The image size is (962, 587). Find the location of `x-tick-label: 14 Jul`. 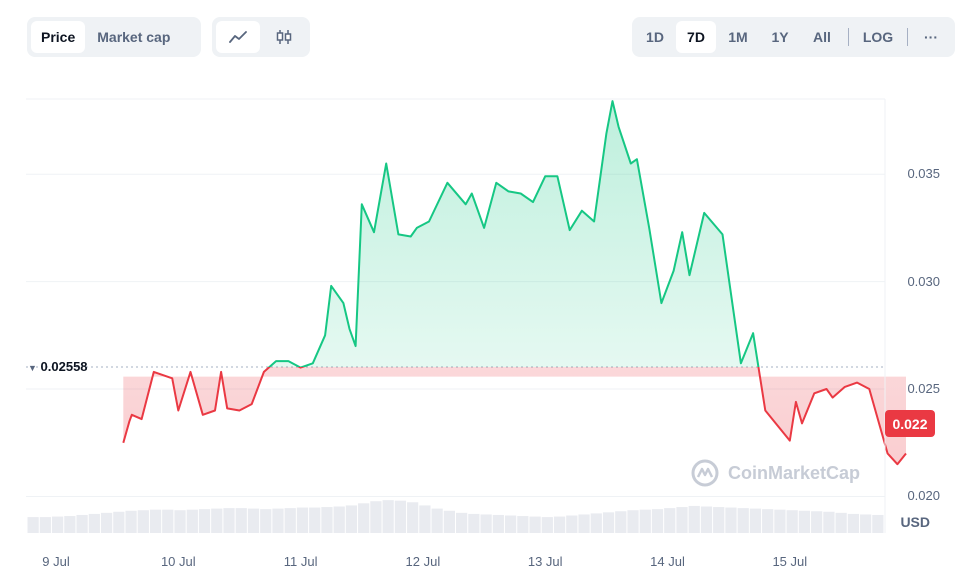

x-tick-label: 14 Jul is located at coordinates (667, 561).